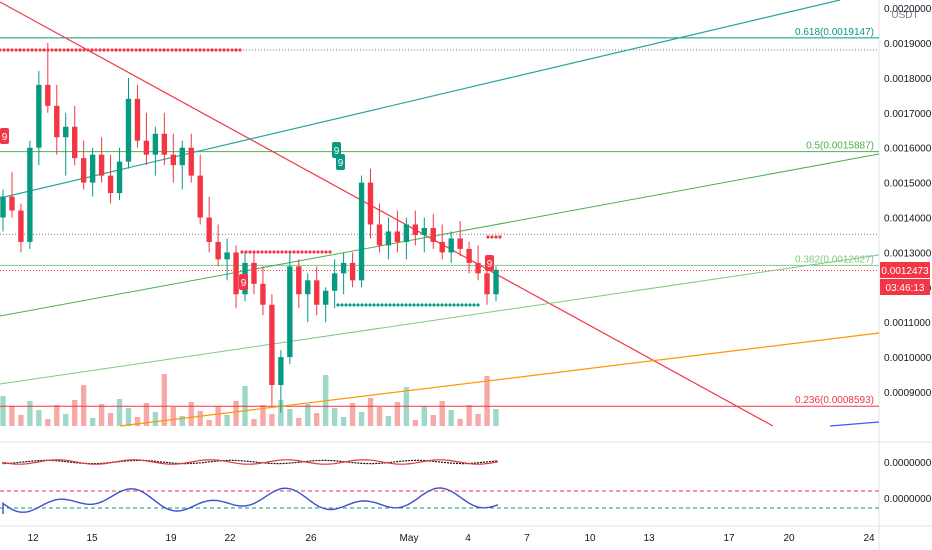 Image resolution: width=932 pixels, height=550 pixels. Describe the element at coordinates (908, 9) in the screenshot. I see `price-tick-label: 0.0020000` at that location.